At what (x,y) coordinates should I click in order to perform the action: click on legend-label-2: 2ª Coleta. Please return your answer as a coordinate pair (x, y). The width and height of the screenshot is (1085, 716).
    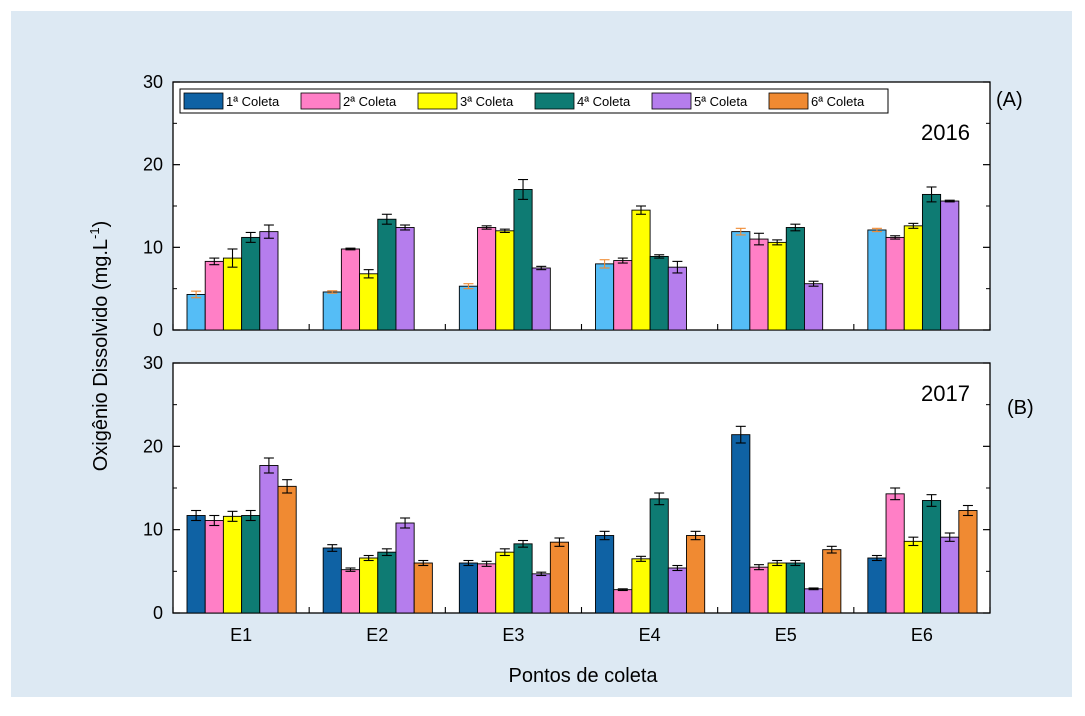
    Looking at the image, I should click on (370, 101).